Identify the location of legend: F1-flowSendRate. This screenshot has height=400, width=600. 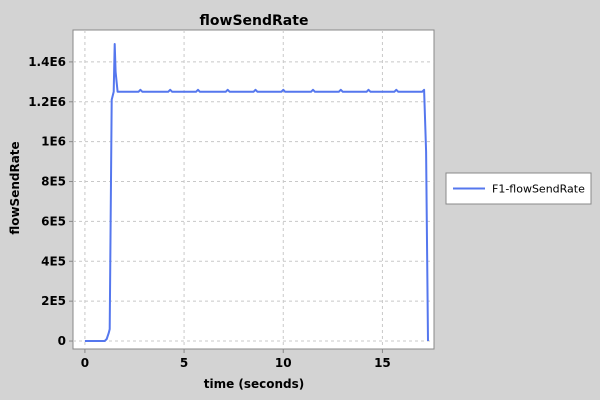
(518, 188).